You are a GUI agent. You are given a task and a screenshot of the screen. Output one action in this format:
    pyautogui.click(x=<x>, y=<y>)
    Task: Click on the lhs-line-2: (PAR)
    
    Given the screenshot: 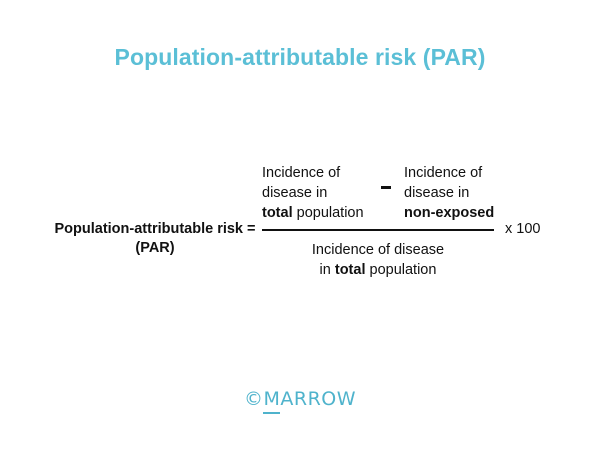 What is the action you would take?
    pyautogui.click(x=155, y=248)
    